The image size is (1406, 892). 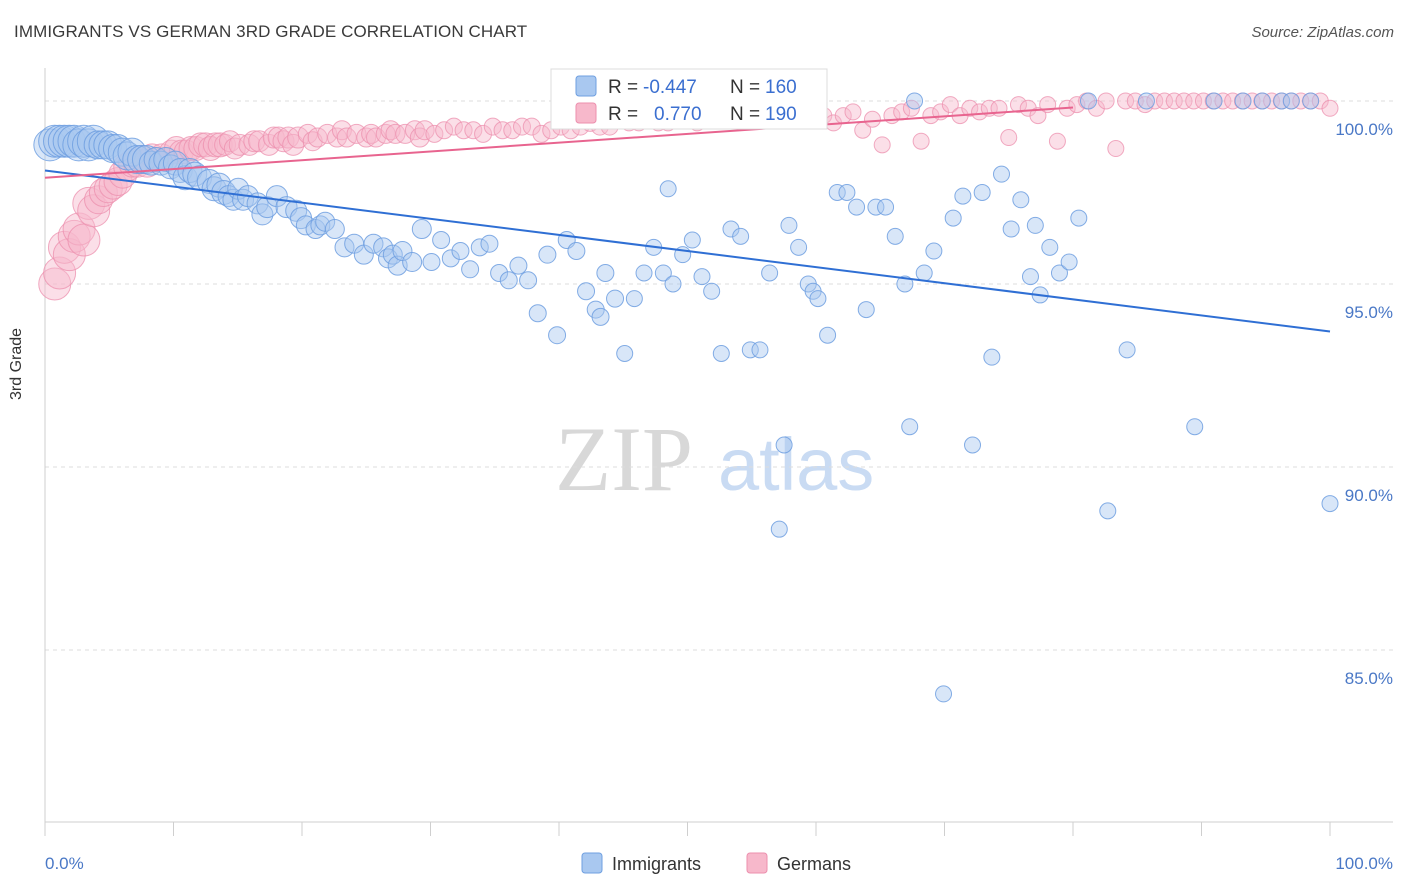 I want to click on germans-legend-swatch, so click(x=586, y=113).